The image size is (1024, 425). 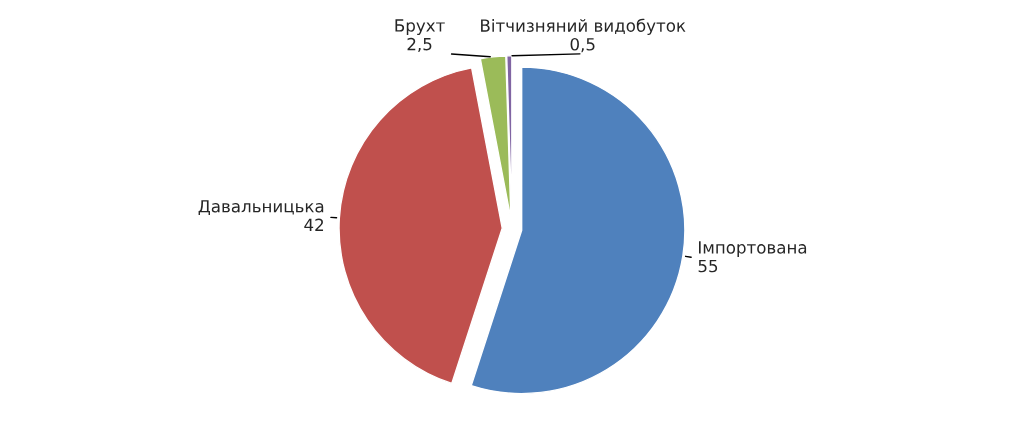 I want to click on slice-label: Брухт, so click(x=420, y=27).